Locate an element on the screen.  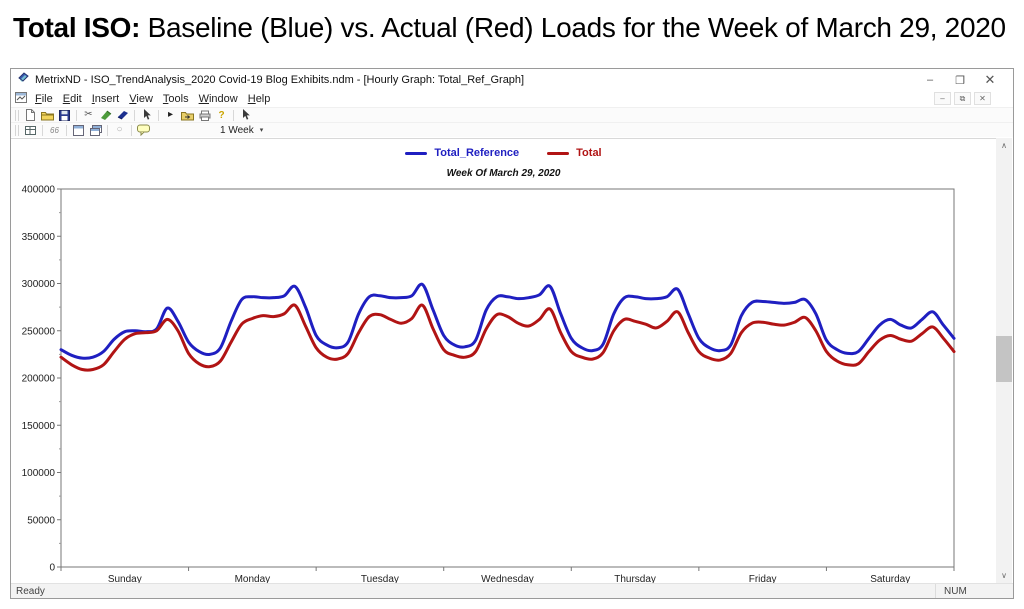
svg-text: 0 is located at coordinates (52, 568).